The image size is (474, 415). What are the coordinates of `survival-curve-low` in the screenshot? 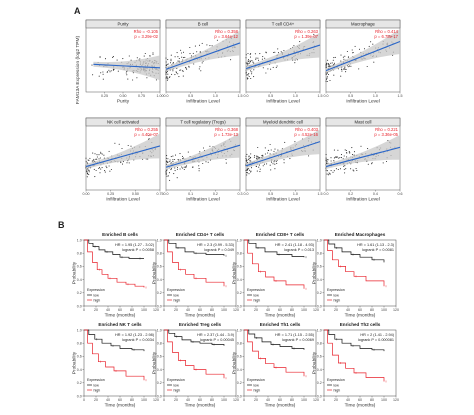 It's located at (274, 248).